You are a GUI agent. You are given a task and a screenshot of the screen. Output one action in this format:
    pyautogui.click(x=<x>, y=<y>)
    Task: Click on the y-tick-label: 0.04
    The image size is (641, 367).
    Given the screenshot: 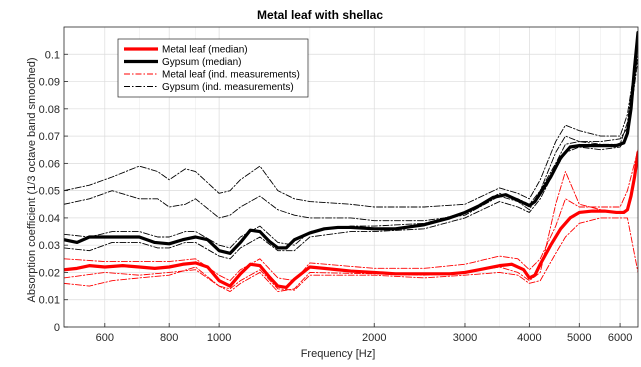 What is the action you would take?
    pyautogui.click(x=49, y=219)
    